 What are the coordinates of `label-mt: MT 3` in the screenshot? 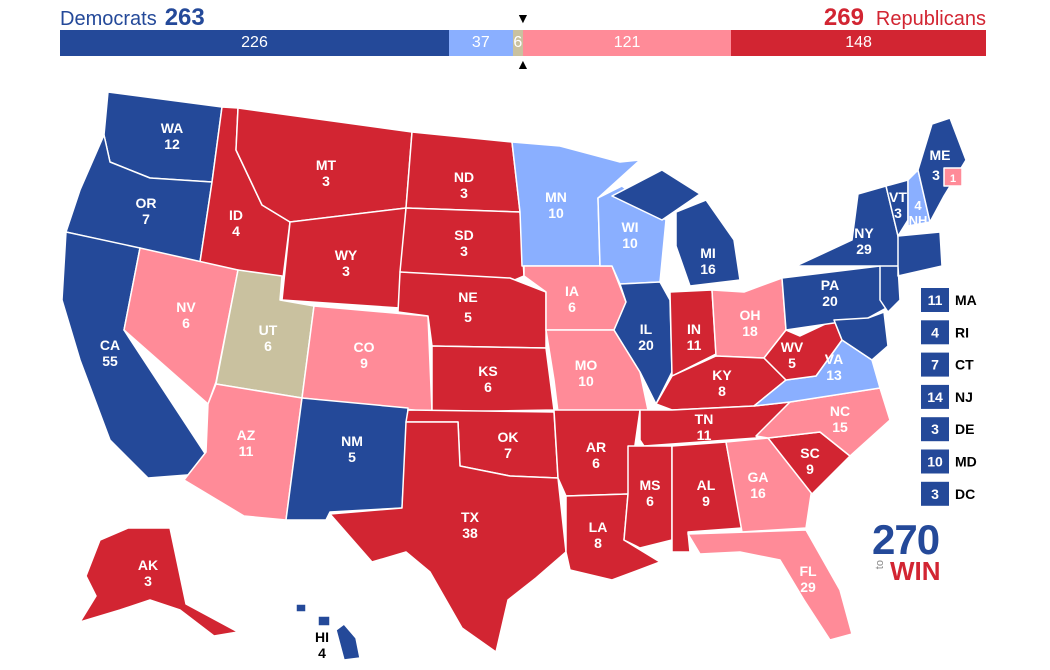 It's located at (326, 173).